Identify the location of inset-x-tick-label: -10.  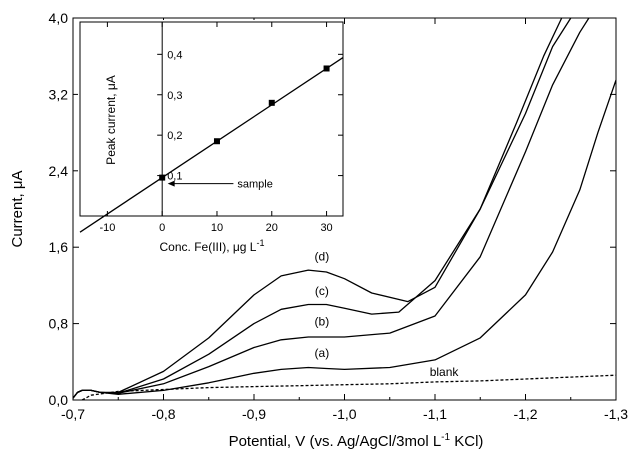
(107, 228).